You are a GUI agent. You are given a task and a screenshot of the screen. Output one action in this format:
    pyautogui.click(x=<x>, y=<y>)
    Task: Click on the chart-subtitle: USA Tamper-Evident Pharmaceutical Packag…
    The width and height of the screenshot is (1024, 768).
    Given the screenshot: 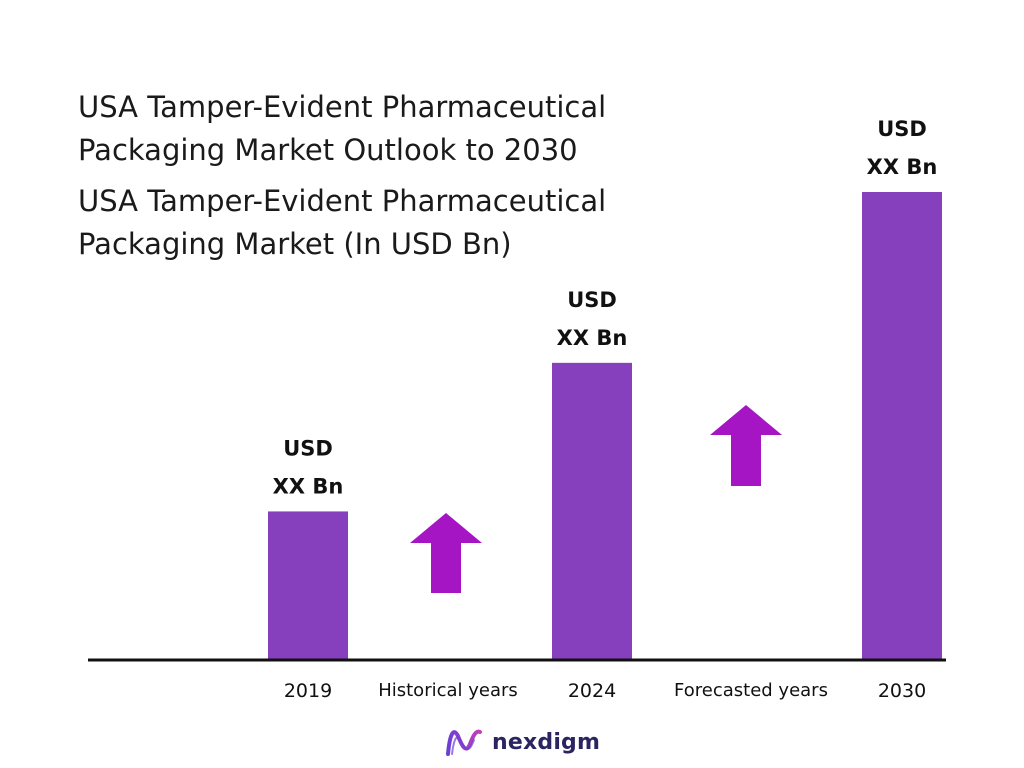 What is the action you would take?
    pyautogui.click(x=398, y=223)
    